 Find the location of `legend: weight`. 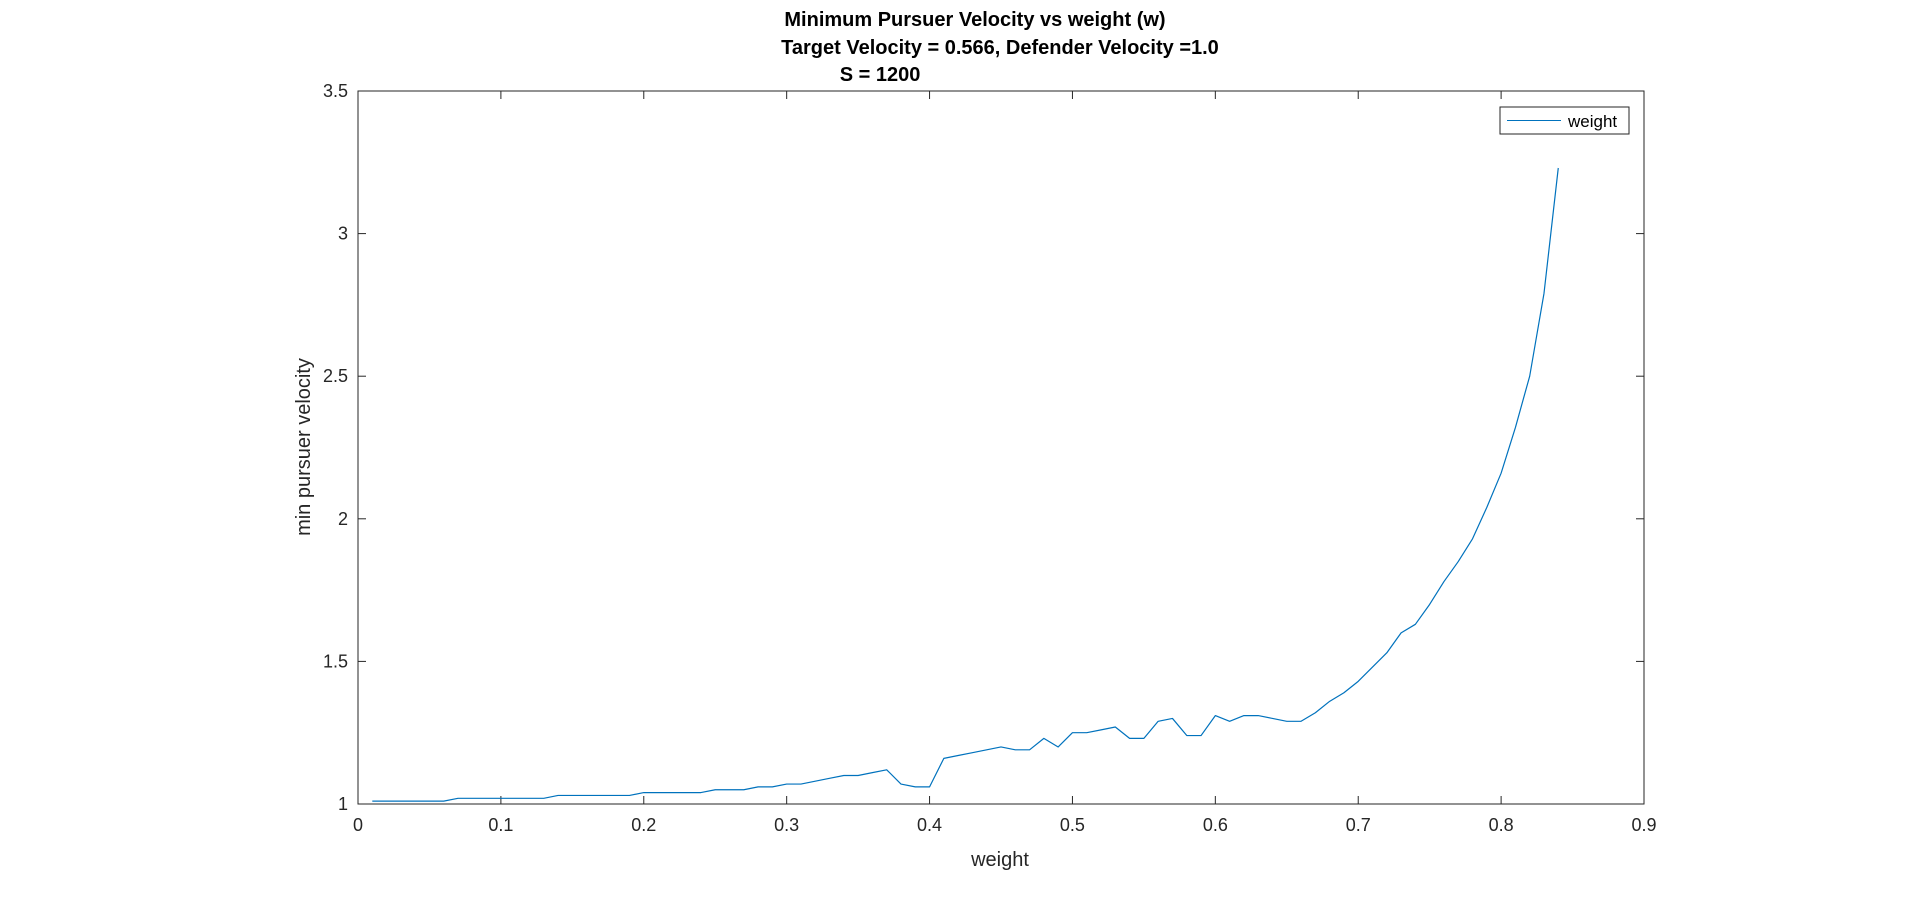

legend: weight is located at coordinates (1564, 120).